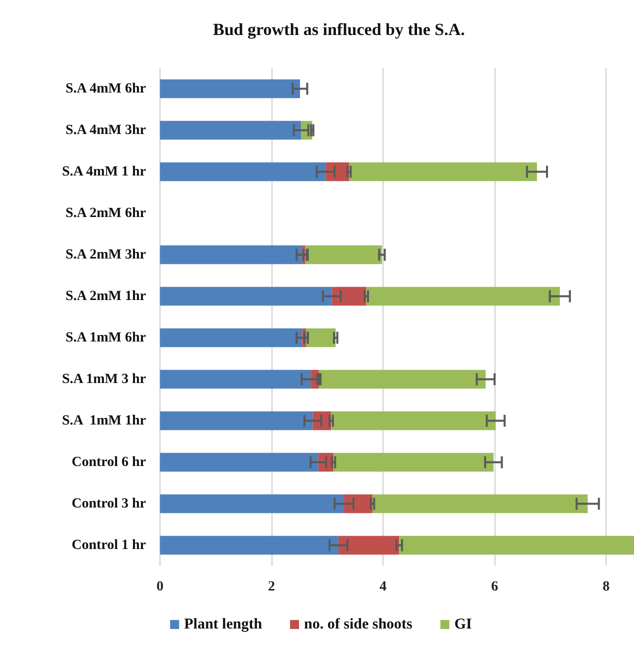  What do you see at coordinates (463, 624) in the screenshot?
I see `legend-label: GI` at bounding box center [463, 624].